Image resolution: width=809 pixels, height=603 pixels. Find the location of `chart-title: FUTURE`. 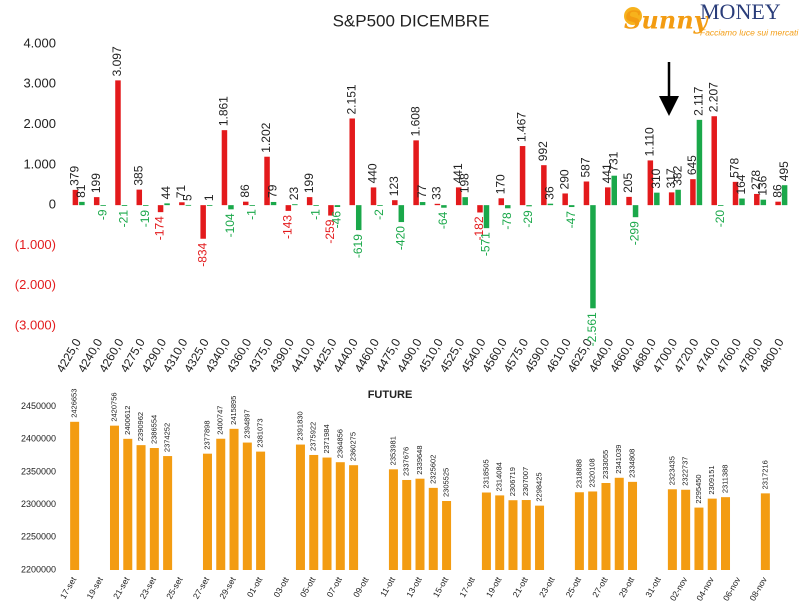

chart-title: FUTURE is located at coordinates (390, 395).